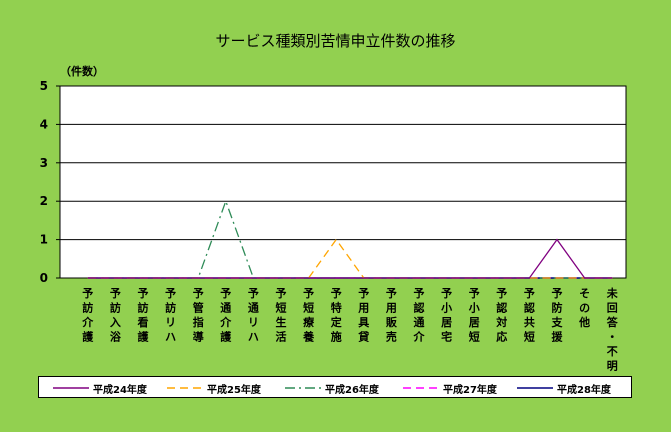 The height and width of the screenshot is (432, 671). What do you see at coordinates (116, 315) in the screenshot?
I see `x-tick-label: 予訪入浴` at bounding box center [116, 315].